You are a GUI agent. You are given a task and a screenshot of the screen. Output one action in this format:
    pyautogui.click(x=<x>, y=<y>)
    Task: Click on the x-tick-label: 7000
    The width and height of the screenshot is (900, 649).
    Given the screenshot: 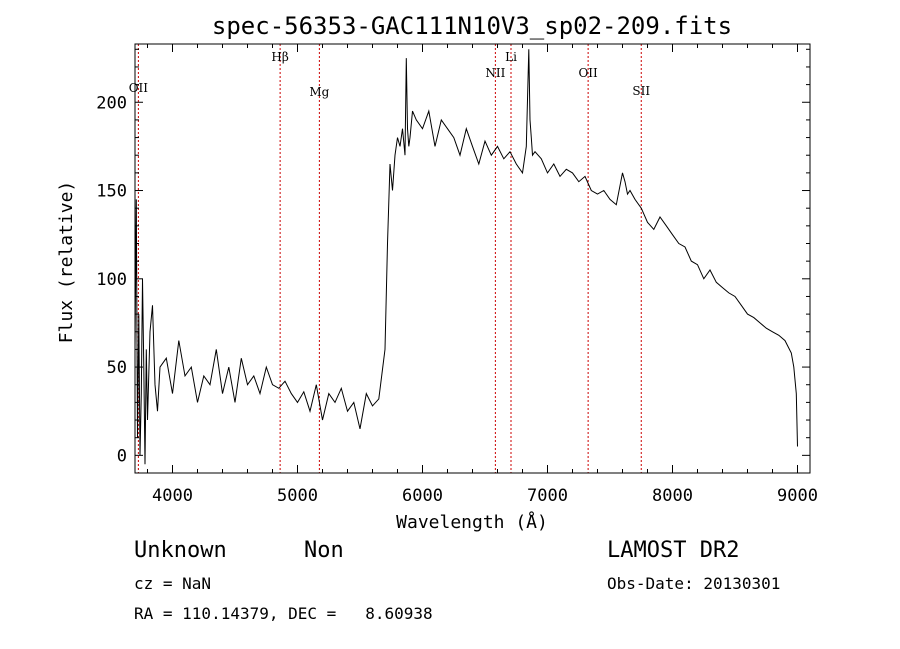 What is the action you would take?
    pyautogui.click(x=547, y=496)
    